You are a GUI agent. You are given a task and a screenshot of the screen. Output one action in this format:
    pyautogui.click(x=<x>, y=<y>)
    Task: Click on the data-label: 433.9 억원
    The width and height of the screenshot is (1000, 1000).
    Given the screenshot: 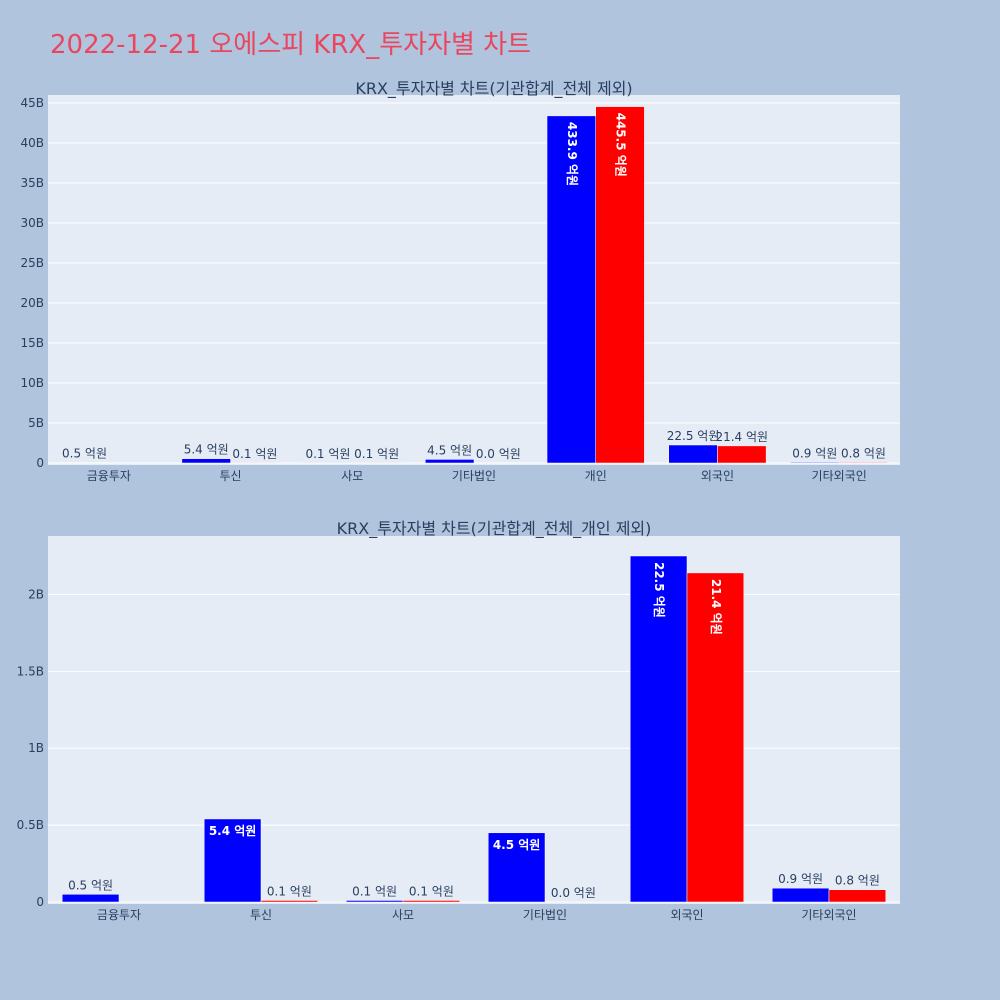 What is the action you would take?
    pyautogui.click(x=572, y=154)
    